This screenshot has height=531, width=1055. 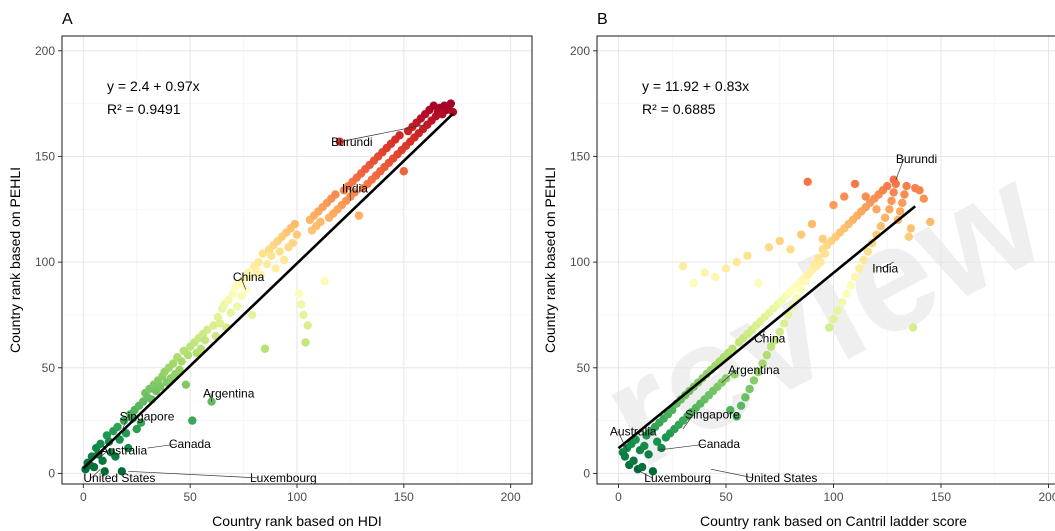 What do you see at coordinates (123, 450) in the screenshot?
I see `country-label-australia: Australia` at bounding box center [123, 450].